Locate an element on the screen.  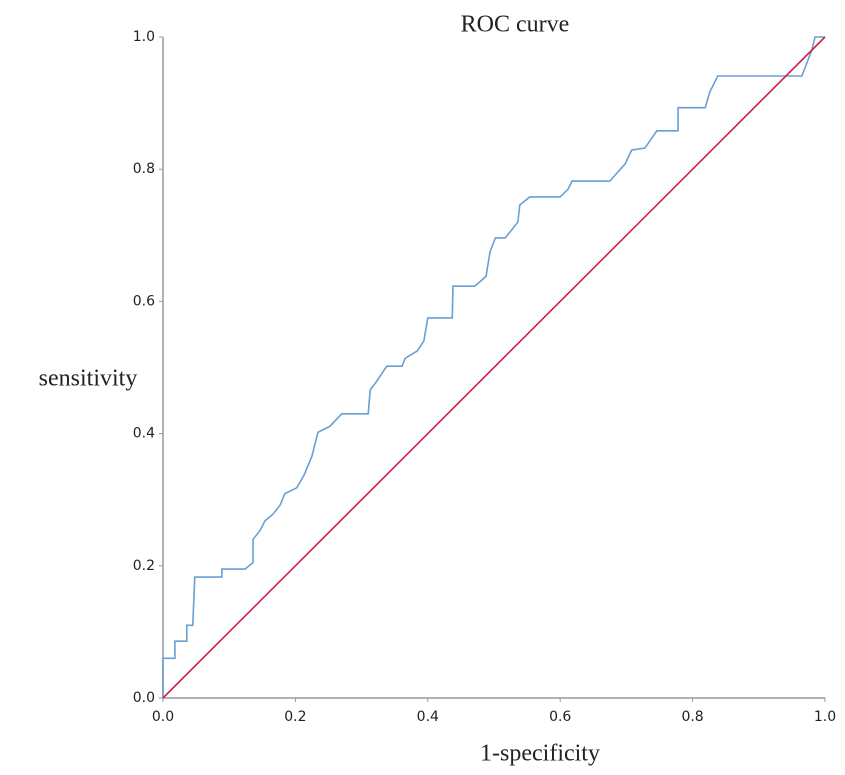
y-tick-label: 0.4 is located at coordinates (144, 434).